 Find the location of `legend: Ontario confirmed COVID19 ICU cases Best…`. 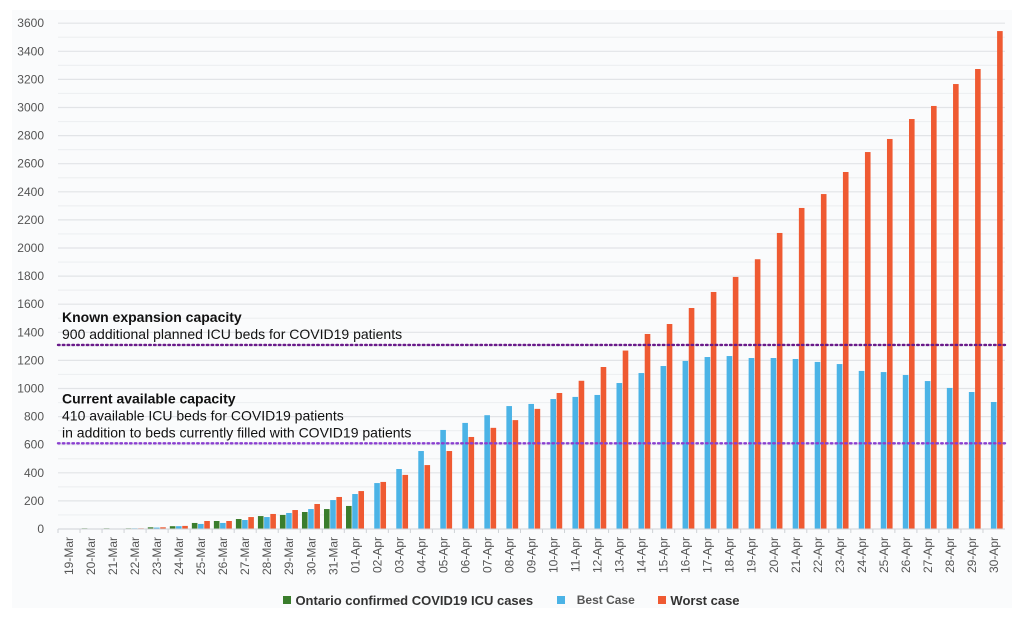

legend: Ontario confirmed COVID19 ICU cases Best… is located at coordinates (511, 600).